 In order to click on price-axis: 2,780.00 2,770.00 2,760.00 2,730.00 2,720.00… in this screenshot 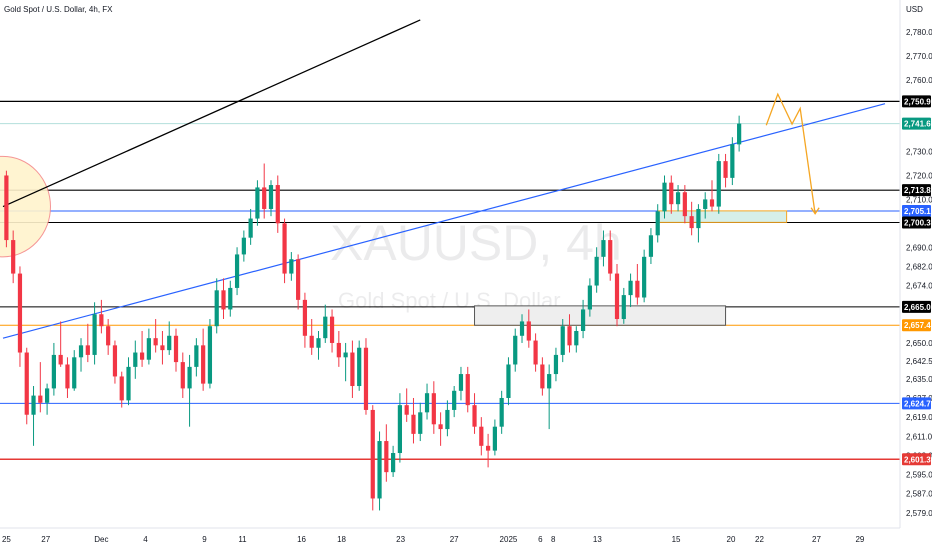, I will do `click(919, 273)`.